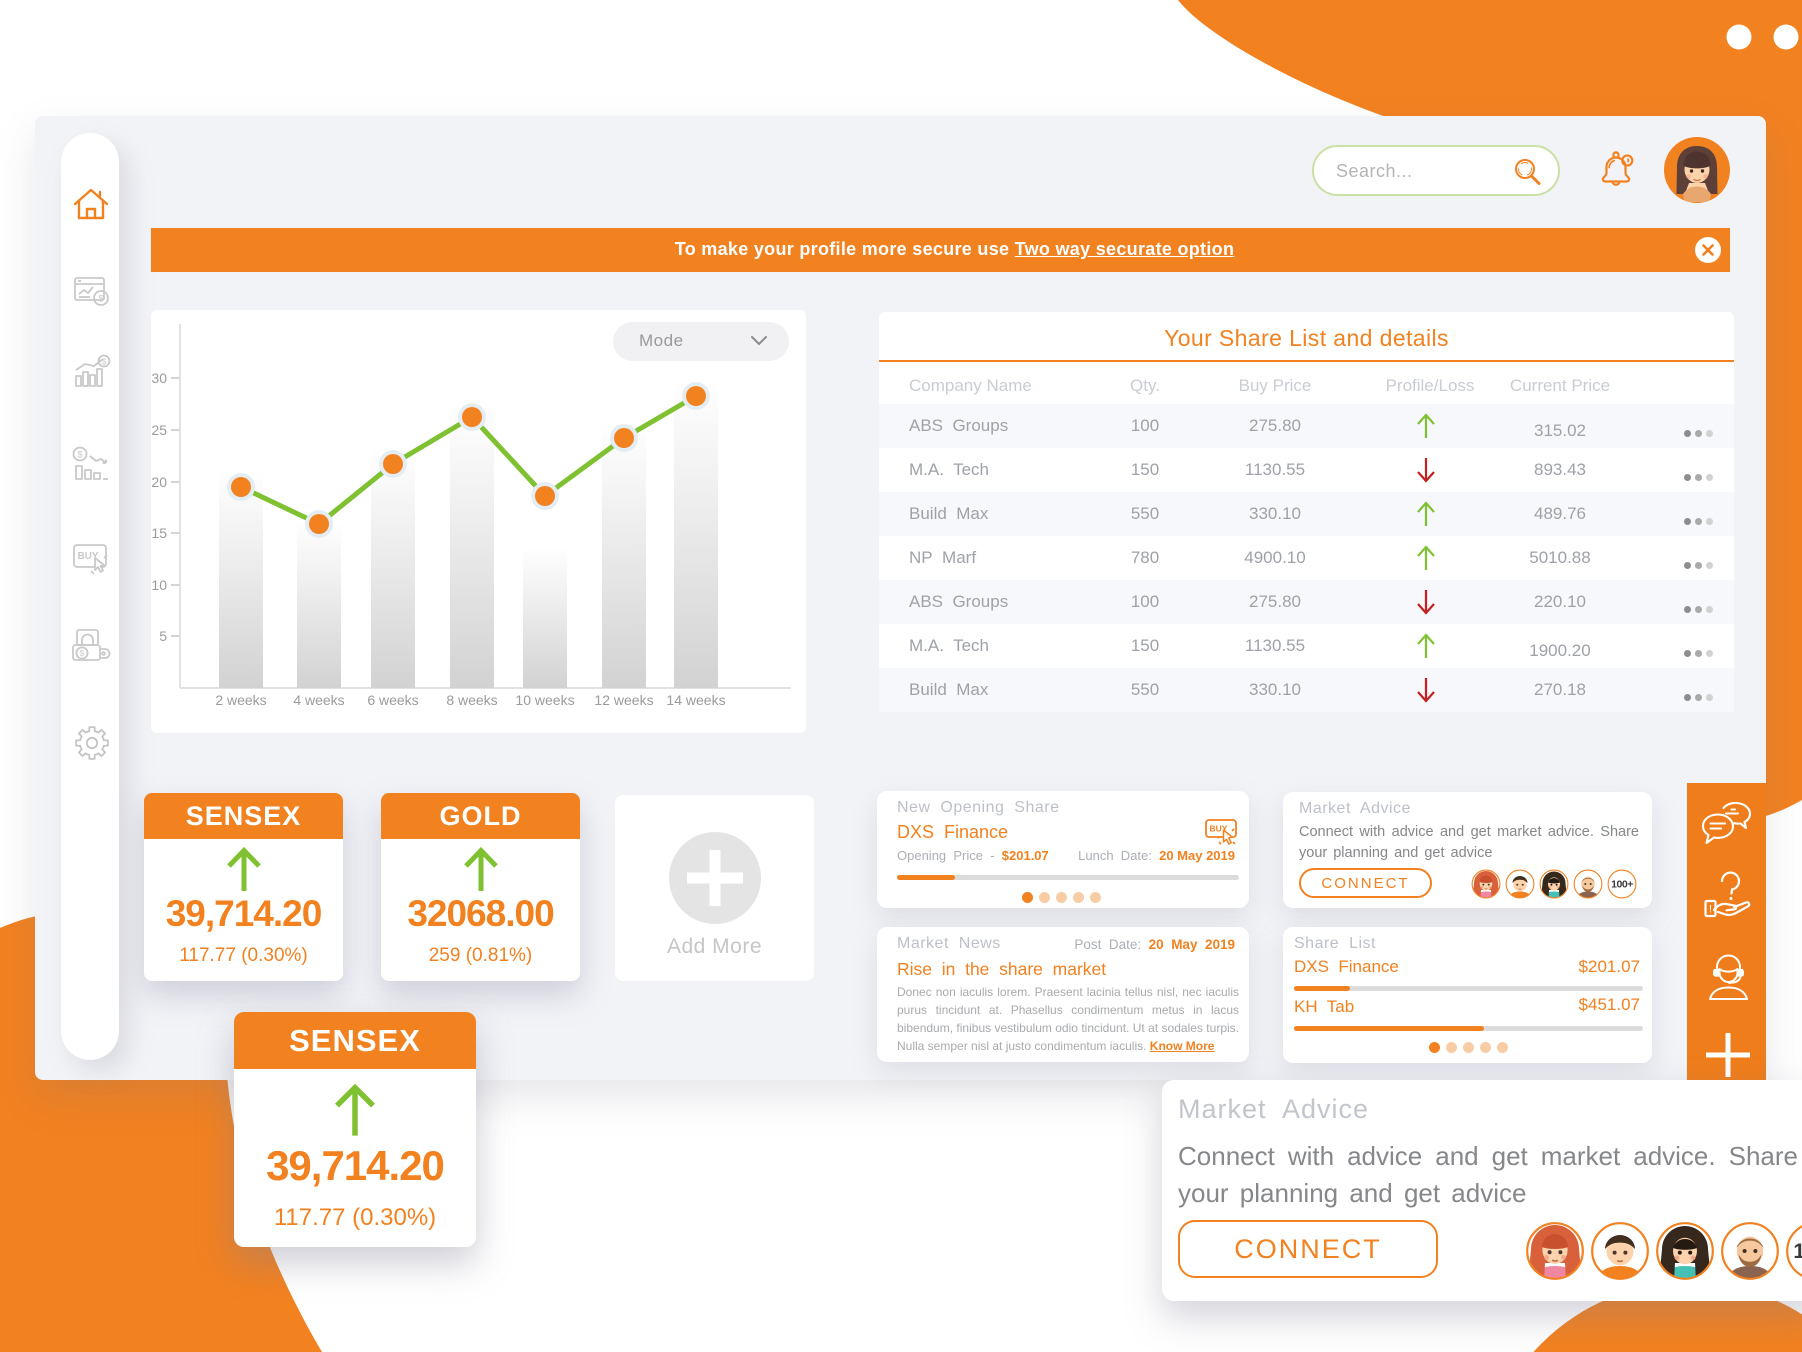 This screenshot has height=1352, width=1802. Describe the element at coordinates (159, 585) in the screenshot. I see `svg-text: 10` at that location.